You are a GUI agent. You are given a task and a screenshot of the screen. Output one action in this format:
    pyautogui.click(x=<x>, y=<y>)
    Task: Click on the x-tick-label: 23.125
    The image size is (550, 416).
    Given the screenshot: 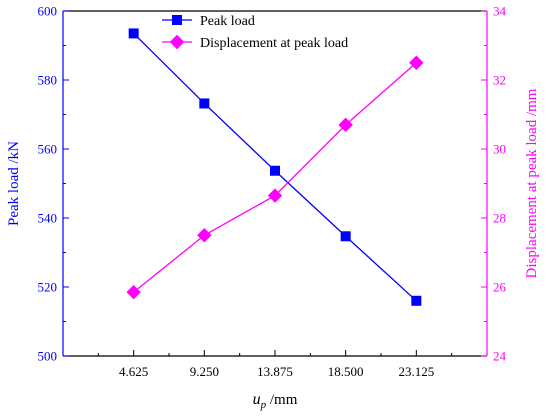 What is the action you would take?
    pyautogui.click(x=416, y=371)
    